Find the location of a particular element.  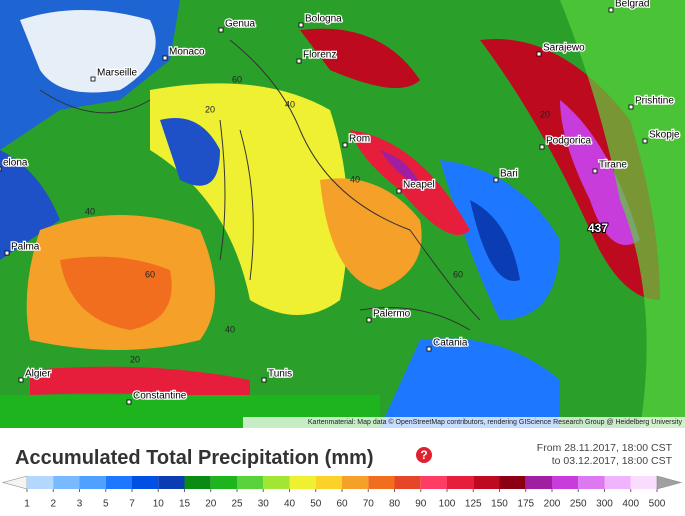

scale-label: 90 is located at coordinates (421, 504).